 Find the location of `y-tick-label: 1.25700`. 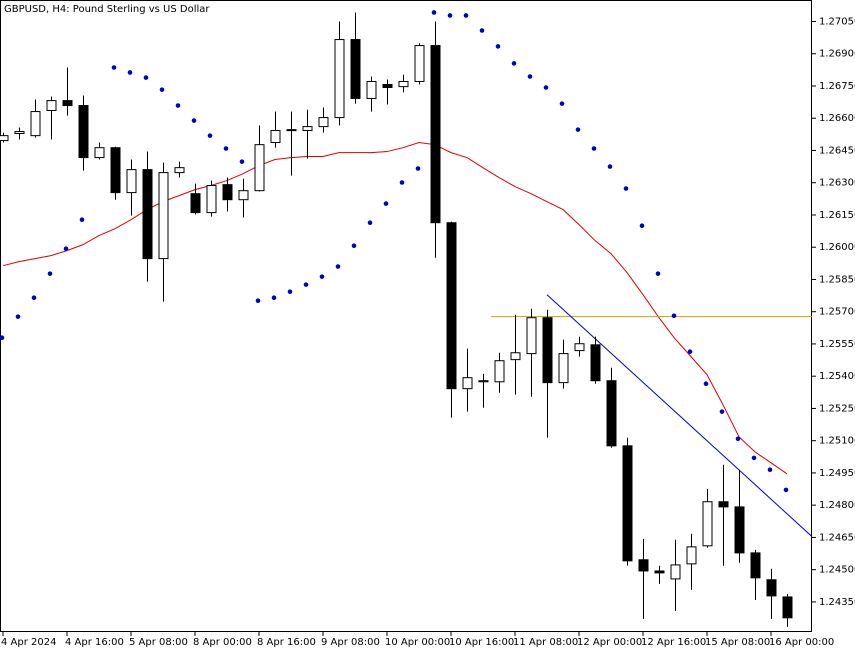

y-tick-label: 1.25700 is located at coordinates (837, 312).